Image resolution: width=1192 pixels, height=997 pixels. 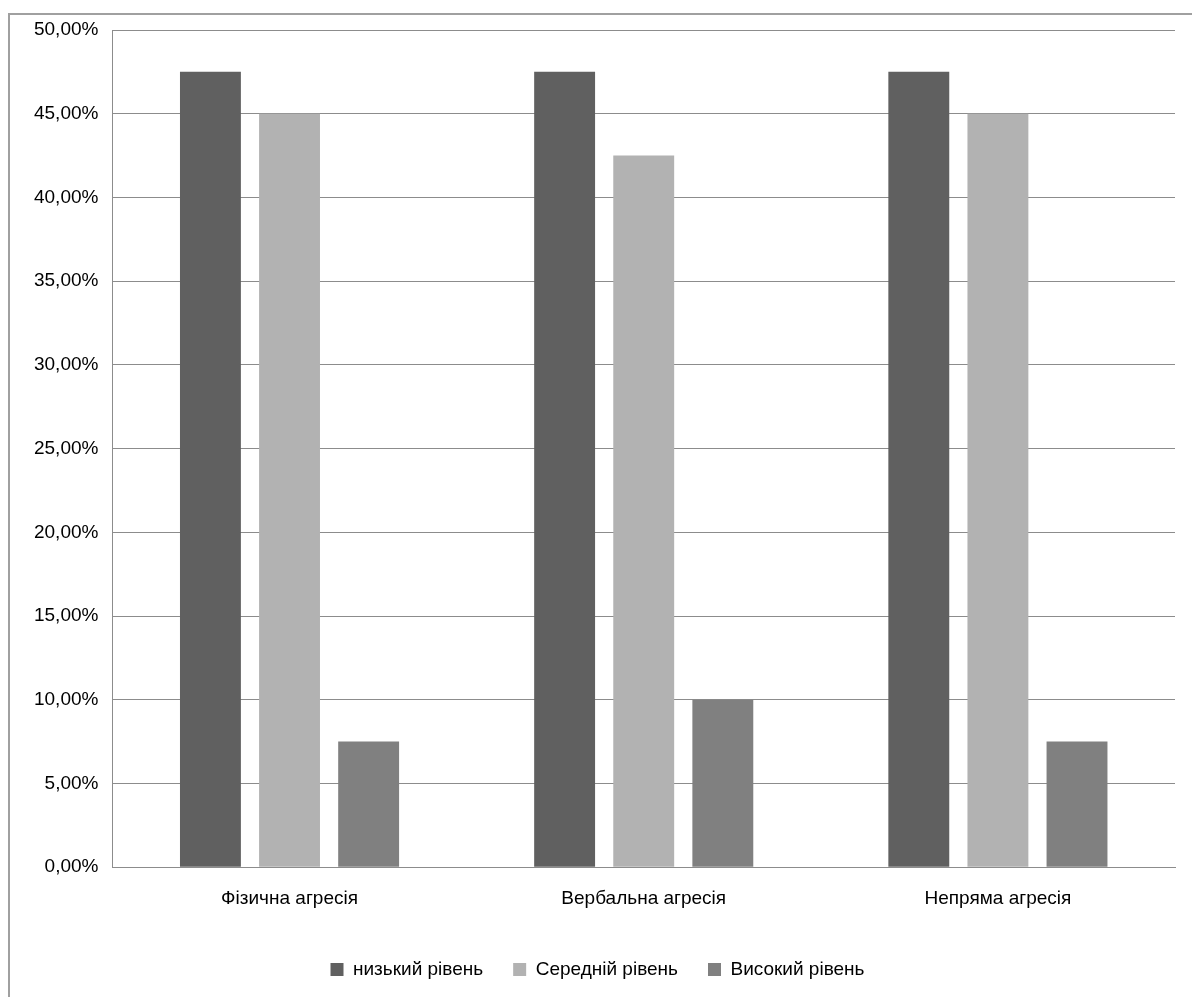 What do you see at coordinates (66, 112) in the screenshot?
I see `y-tick-label: 45,00%` at bounding box center [66, 112].